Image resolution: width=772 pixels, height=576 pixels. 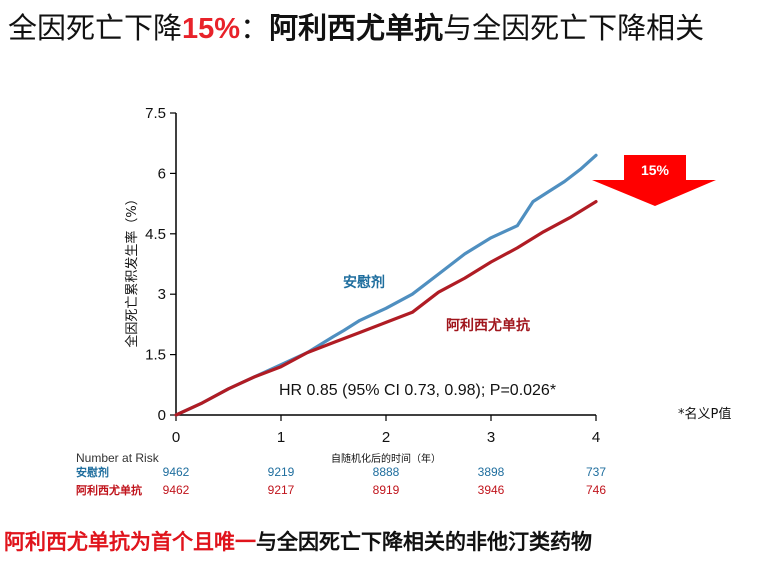 I want to click on title-part2: 与全因死亡下降相关, so click(x=574, y=28).